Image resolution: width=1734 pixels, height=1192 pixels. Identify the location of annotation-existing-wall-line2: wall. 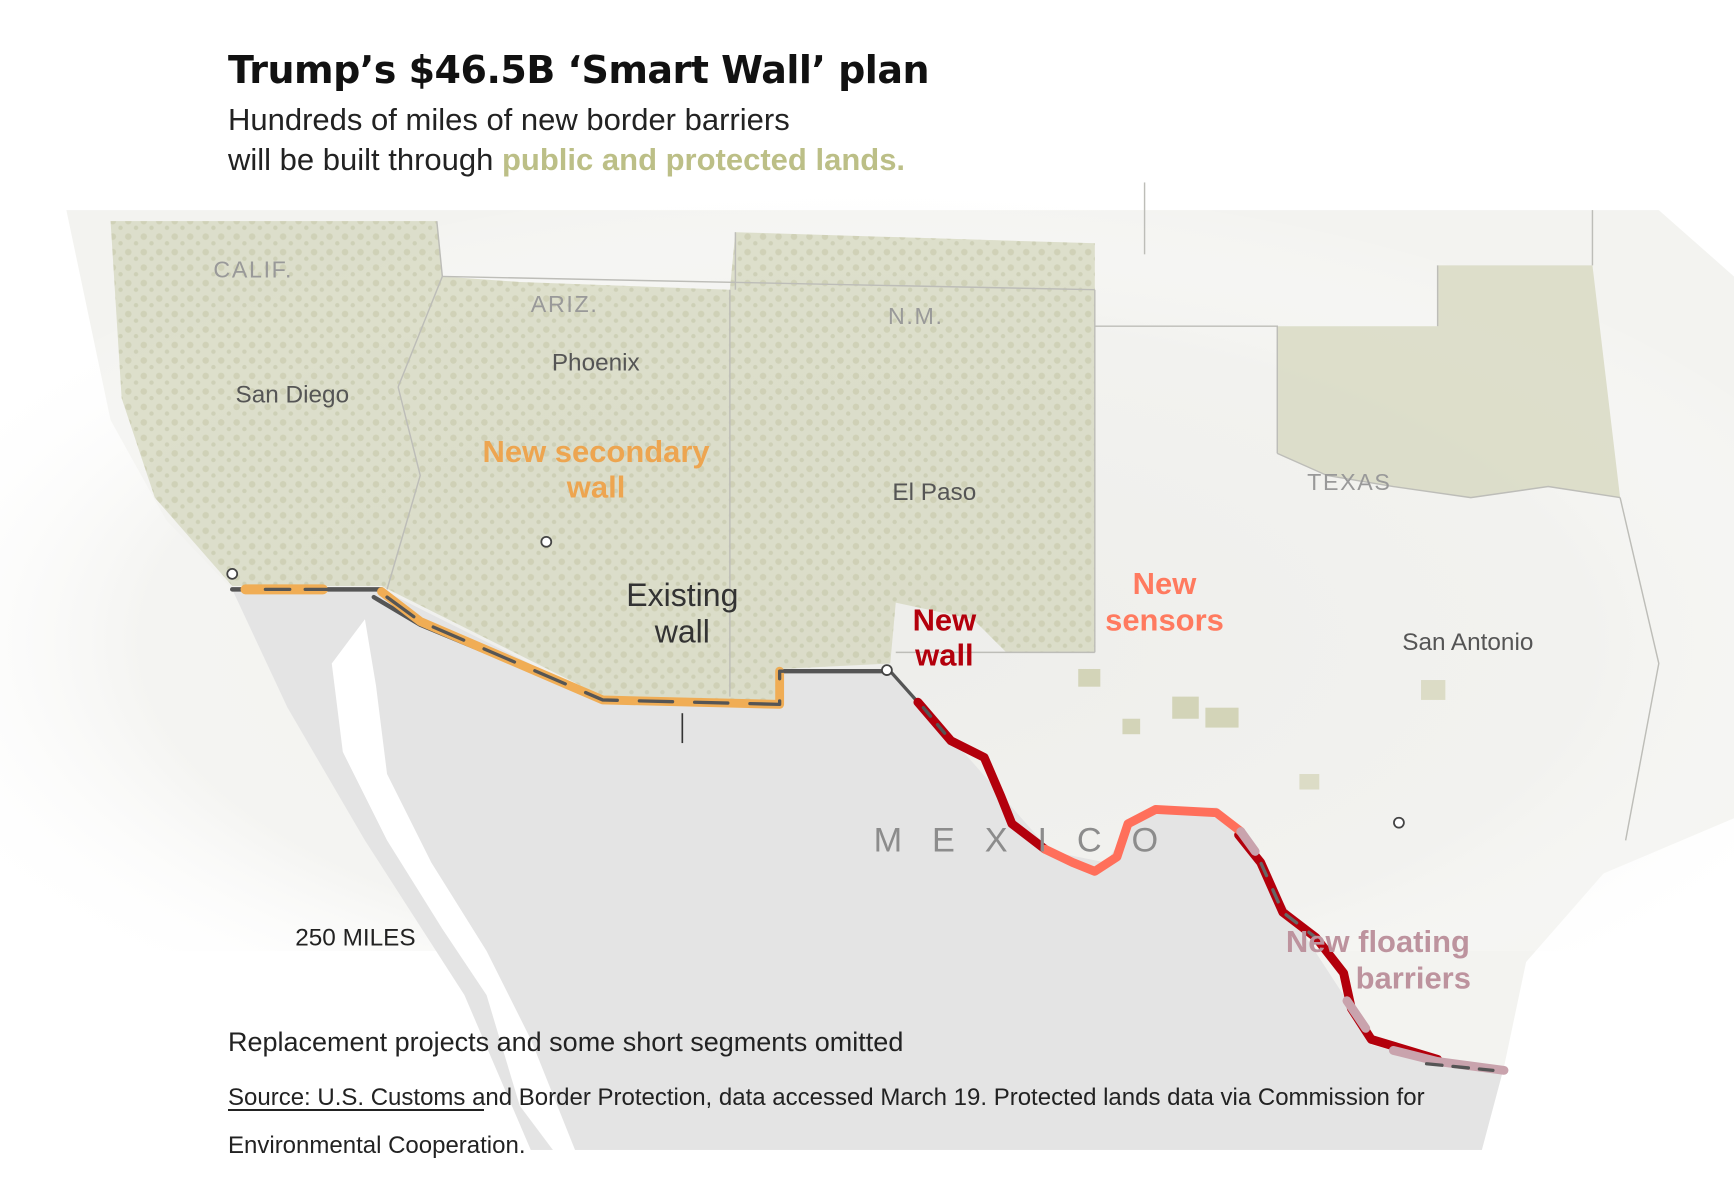
(682, 631).